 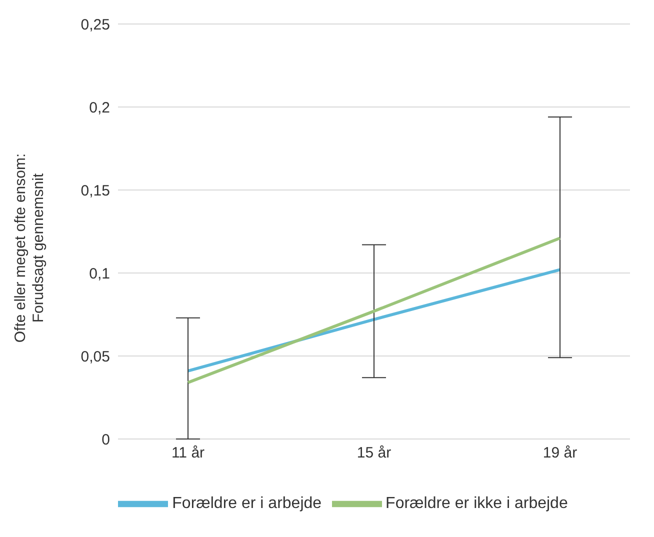 I want to click on x-tick-label: 19 år, so click(x=560, y=453).